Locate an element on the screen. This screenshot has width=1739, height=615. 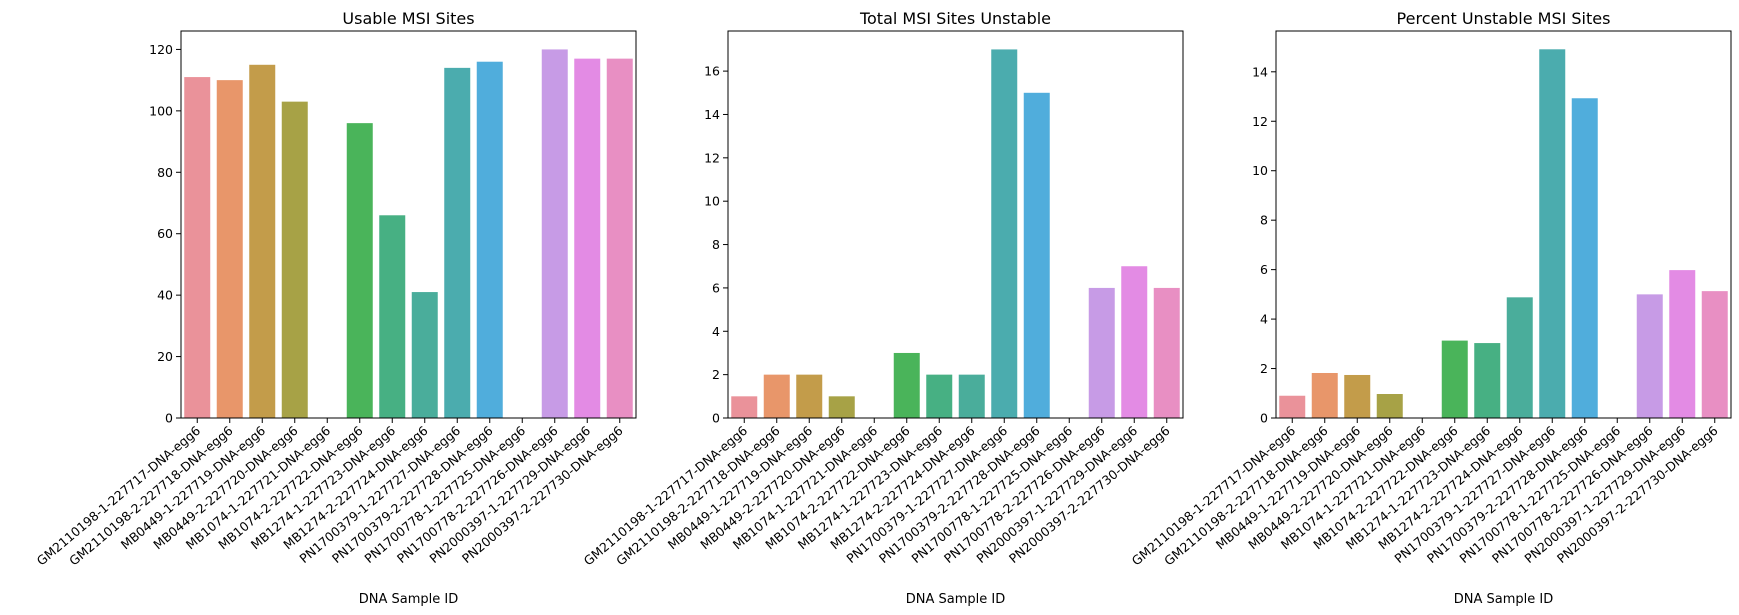
y-tick-label: 120 is located at coordinates (161, 49).